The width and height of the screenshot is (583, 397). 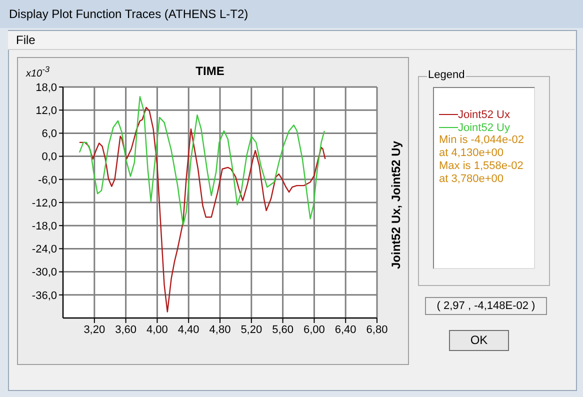 What do you see at coordinates (47, 180) in the screenshot?
I see `y-tick-label: -6,0` at bounding box center [47, 180].